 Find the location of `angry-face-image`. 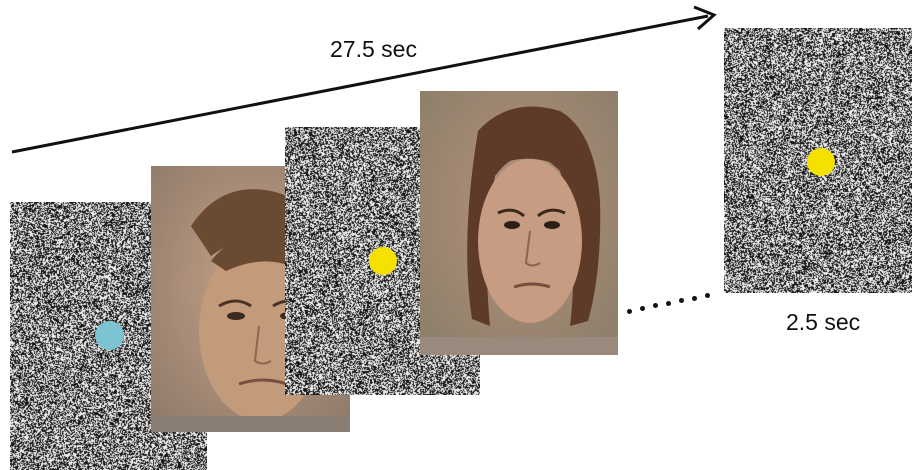

angry-face-image is located at coordinates (519, 223).